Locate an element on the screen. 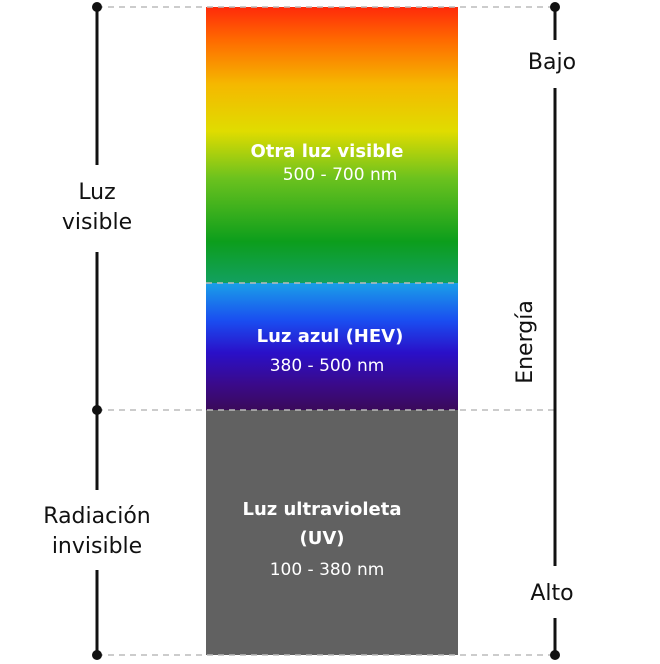  energy-label: Energía is located at coordinates (525, 342).